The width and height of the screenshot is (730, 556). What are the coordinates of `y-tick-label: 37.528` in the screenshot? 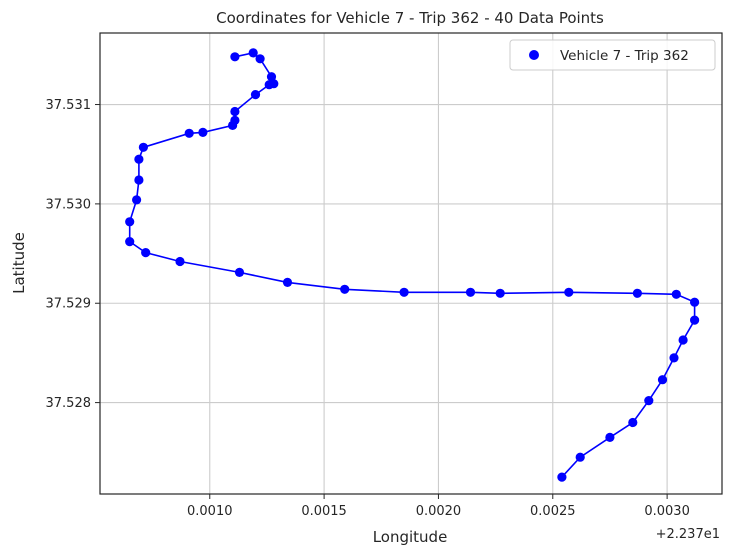 It's located at (69, 403).